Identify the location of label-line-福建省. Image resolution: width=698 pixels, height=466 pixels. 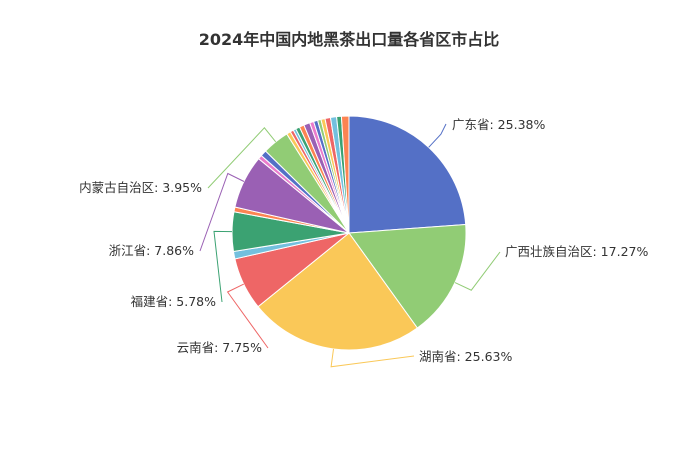
(223, 266).